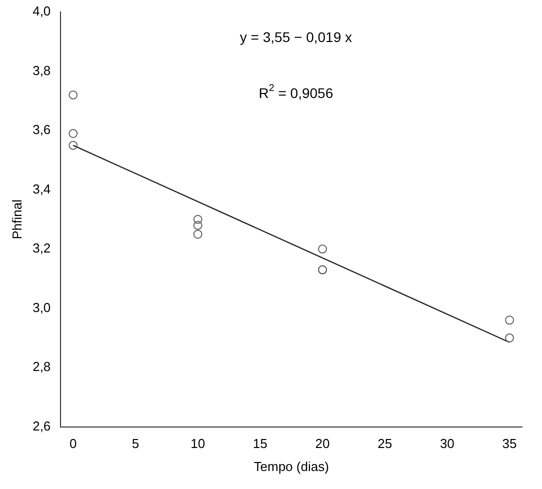 Image resolution: width=542 pixels, height=489 pixels. I want to click on y-tick-label: 3,2, so click(41, 248).